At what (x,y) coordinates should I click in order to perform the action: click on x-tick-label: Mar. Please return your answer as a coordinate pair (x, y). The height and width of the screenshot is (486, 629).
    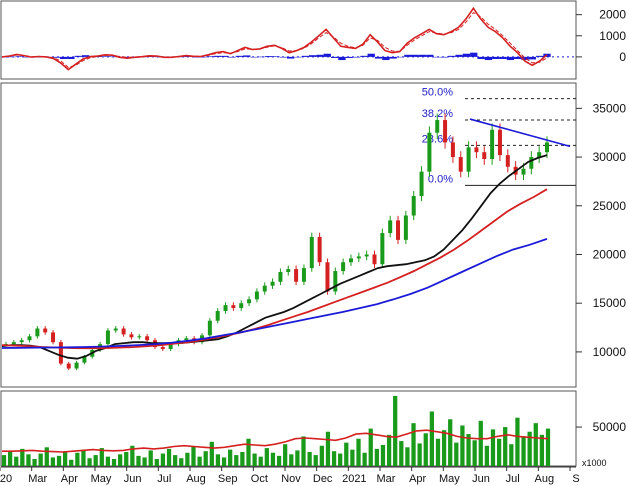
    Looking at the image, I should click on (37, 479).